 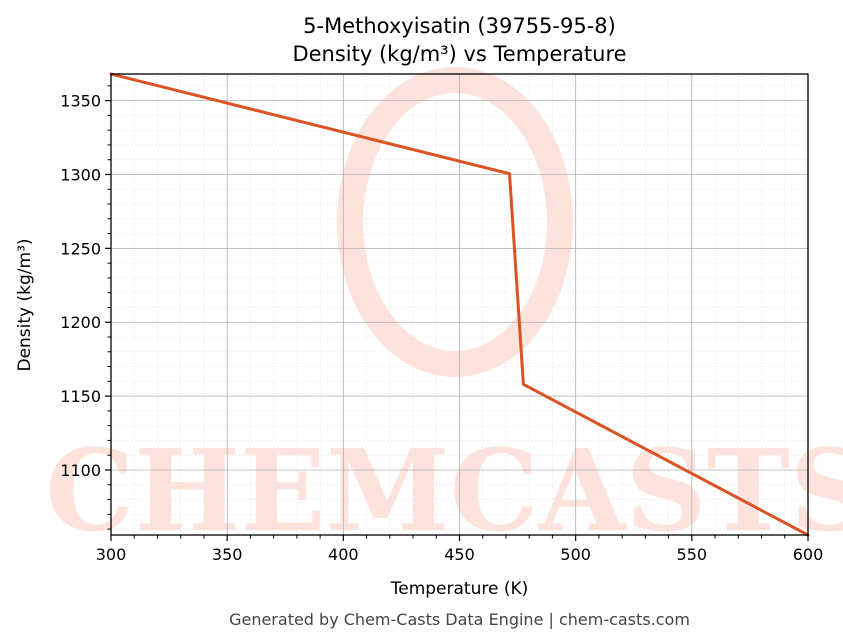 What do you see at coordinates (80, 248) in the screenshot?
I see `y-tick-label: 1250` at bounding box center [80, 248].